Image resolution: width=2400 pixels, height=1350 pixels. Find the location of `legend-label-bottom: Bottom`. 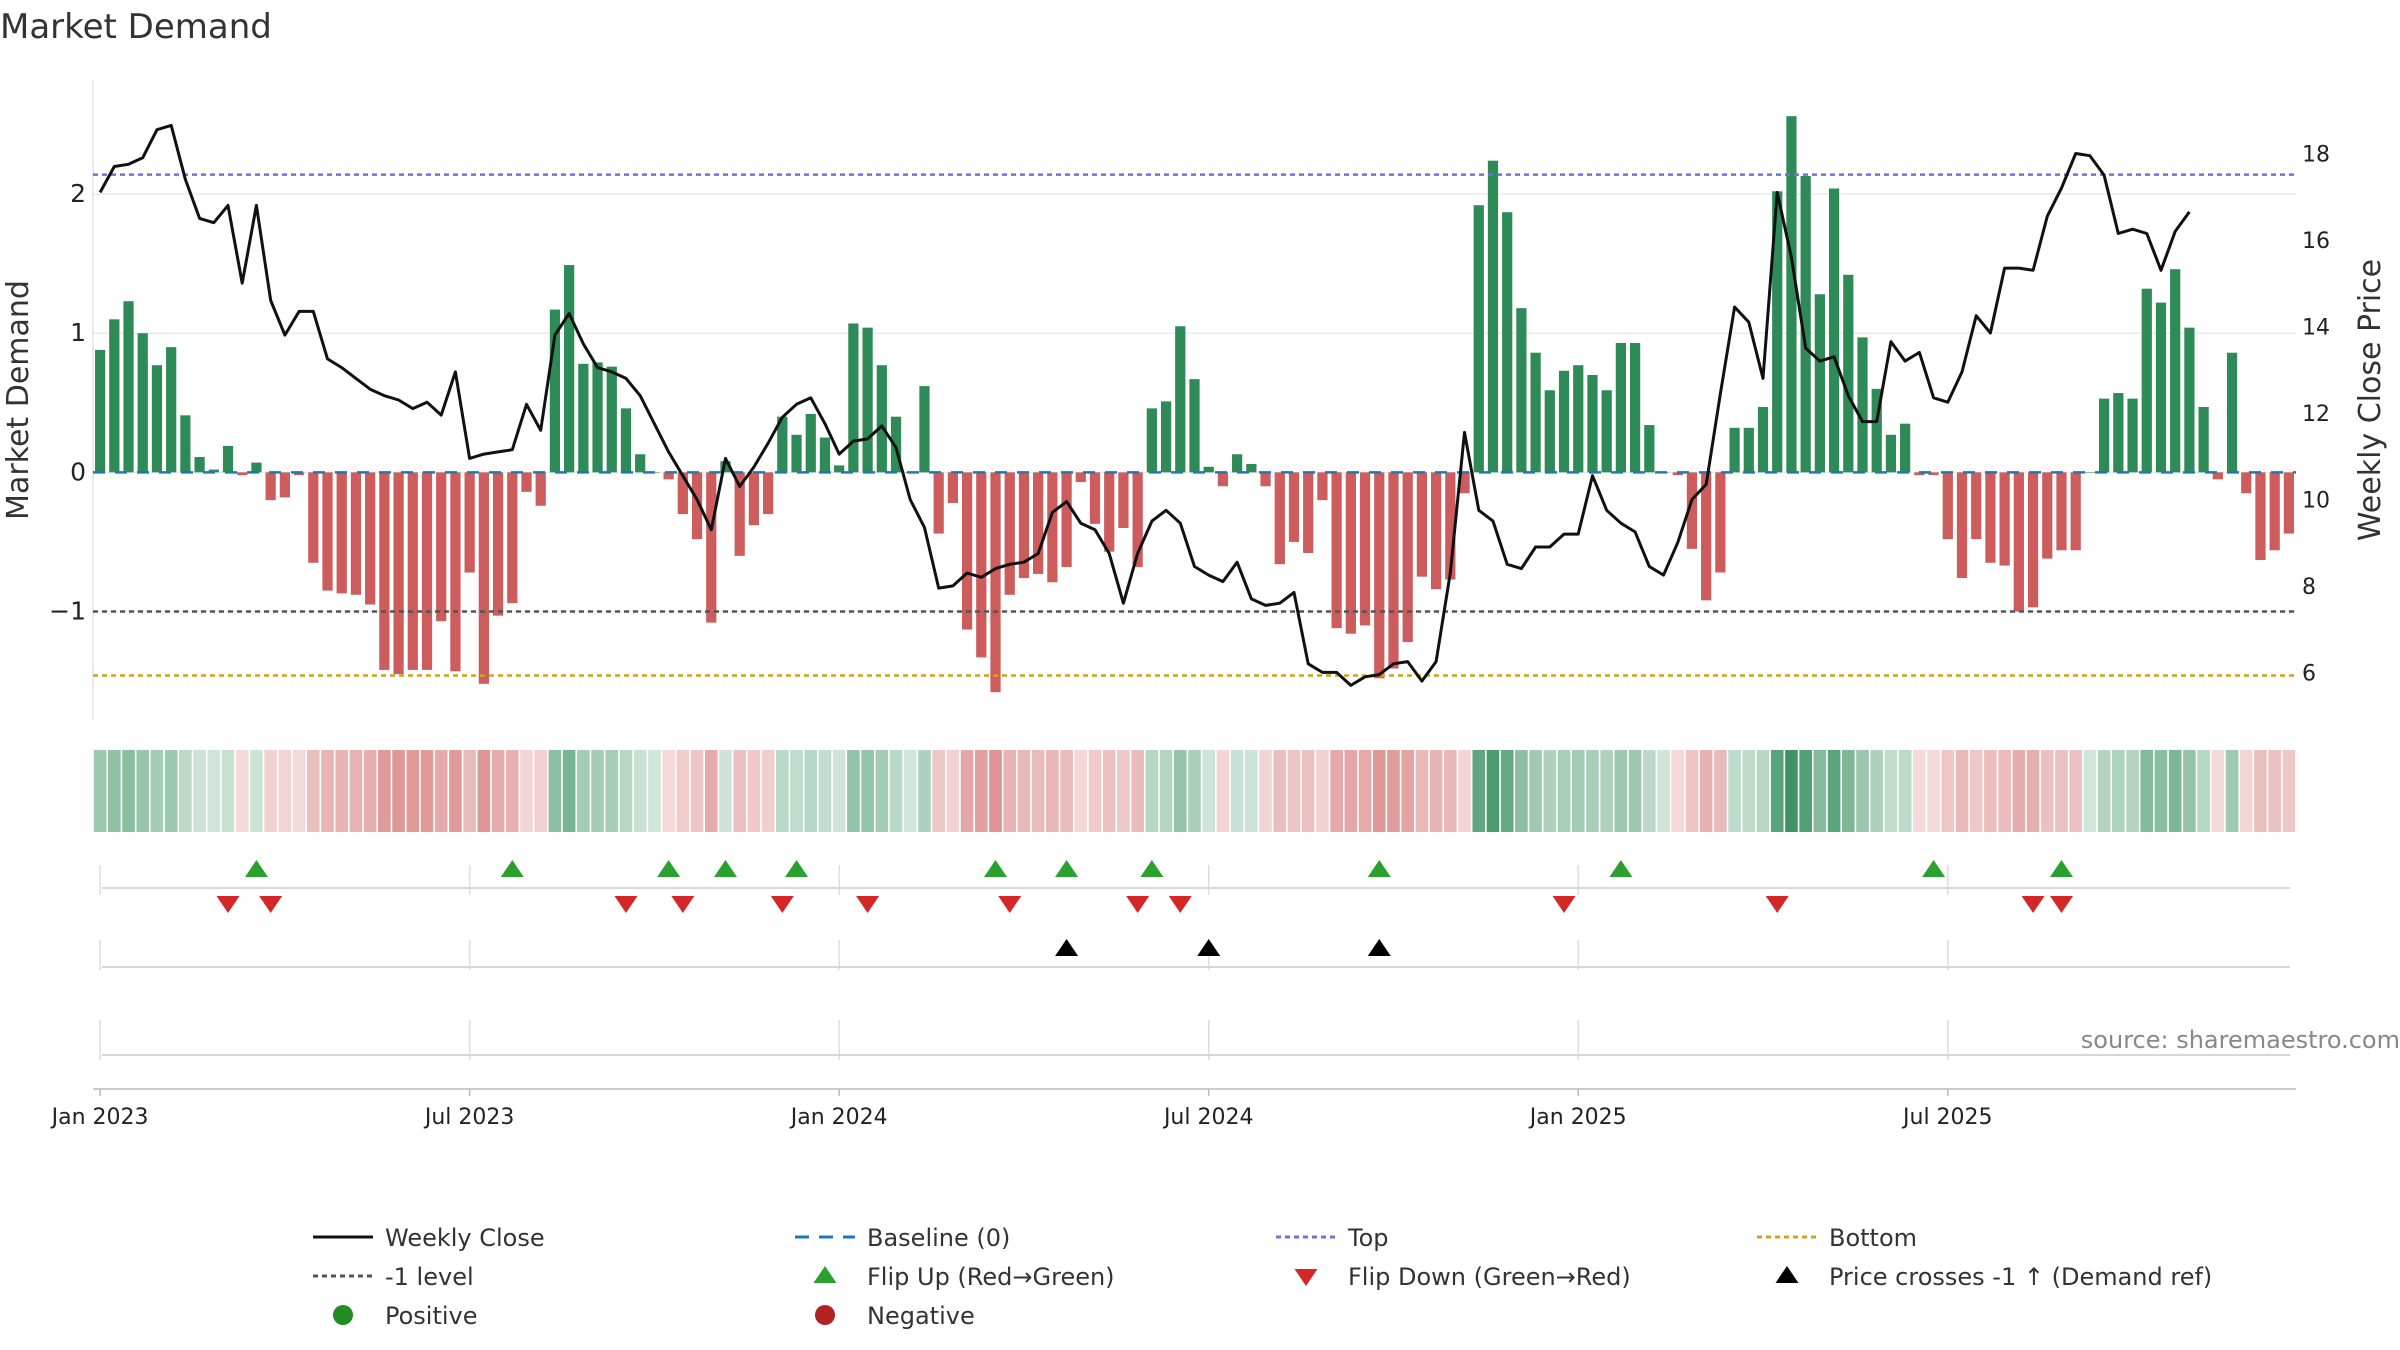

legend-label-bottom: Bottom is located at coordinates (1873, 1238).